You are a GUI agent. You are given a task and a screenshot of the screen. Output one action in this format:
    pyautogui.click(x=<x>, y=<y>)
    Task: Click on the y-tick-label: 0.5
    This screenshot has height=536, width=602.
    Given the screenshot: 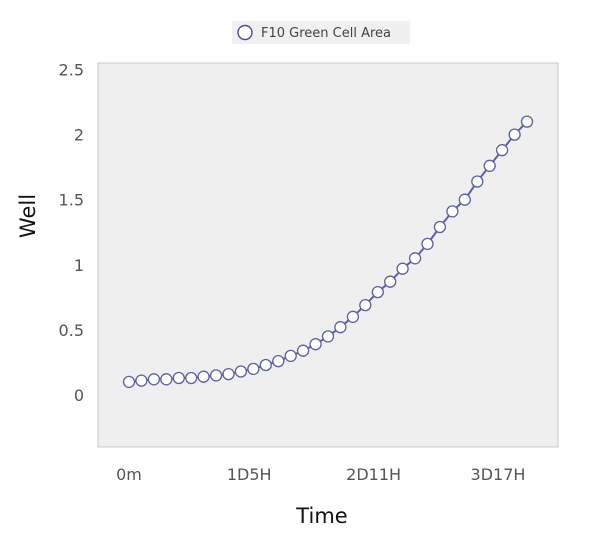 What is the action you would take?
    pyautogui.click(x=71, y=330)
    